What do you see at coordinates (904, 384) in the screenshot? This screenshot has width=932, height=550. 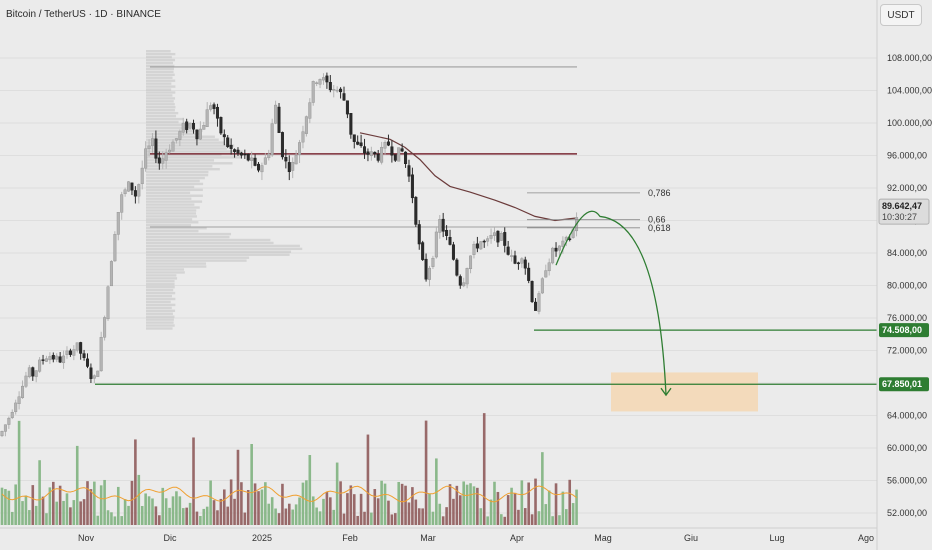 I see `price-tag-label-bg` at bounding box center [904, 384].